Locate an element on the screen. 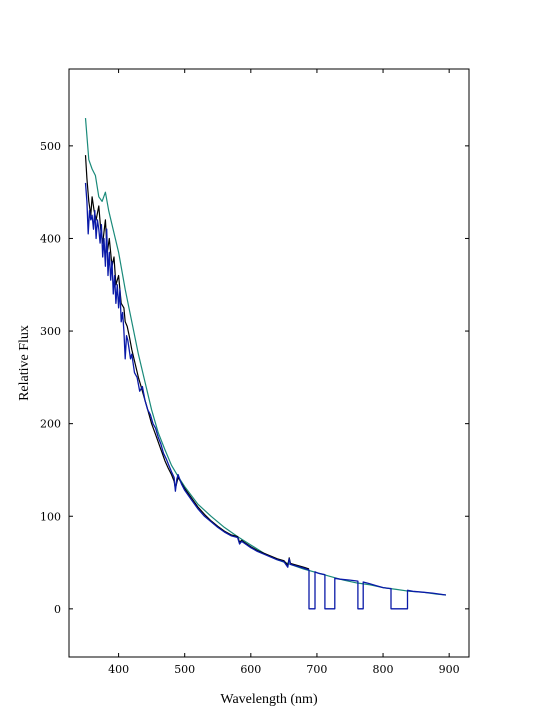 This screenshot has width=538, height=725. y-tick-label: 200 is located at coordinates (50, 424).